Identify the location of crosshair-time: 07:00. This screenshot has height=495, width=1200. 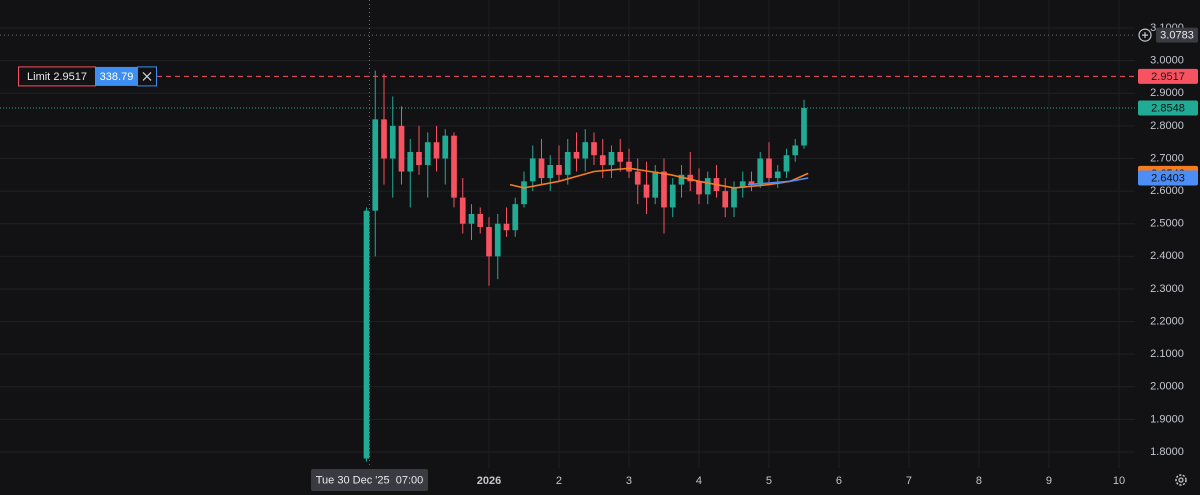
(410, 480).